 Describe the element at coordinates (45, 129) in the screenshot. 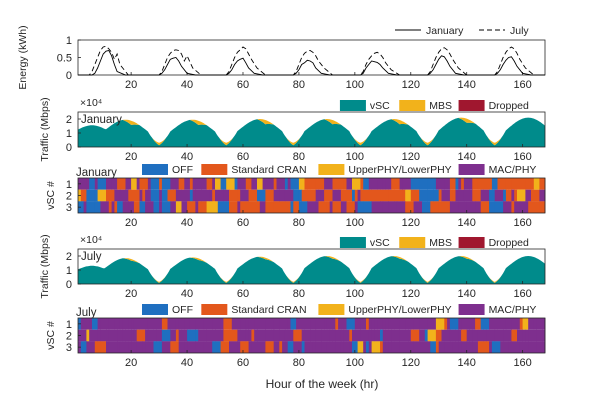

I see `traffic-january-ylabel: Traffic (Mbps)` at that location.